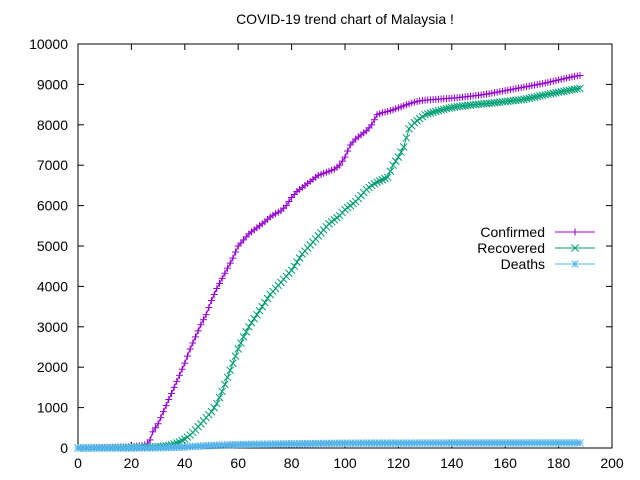  I want to click on y-tick-label: 10000, so click(48, 44).